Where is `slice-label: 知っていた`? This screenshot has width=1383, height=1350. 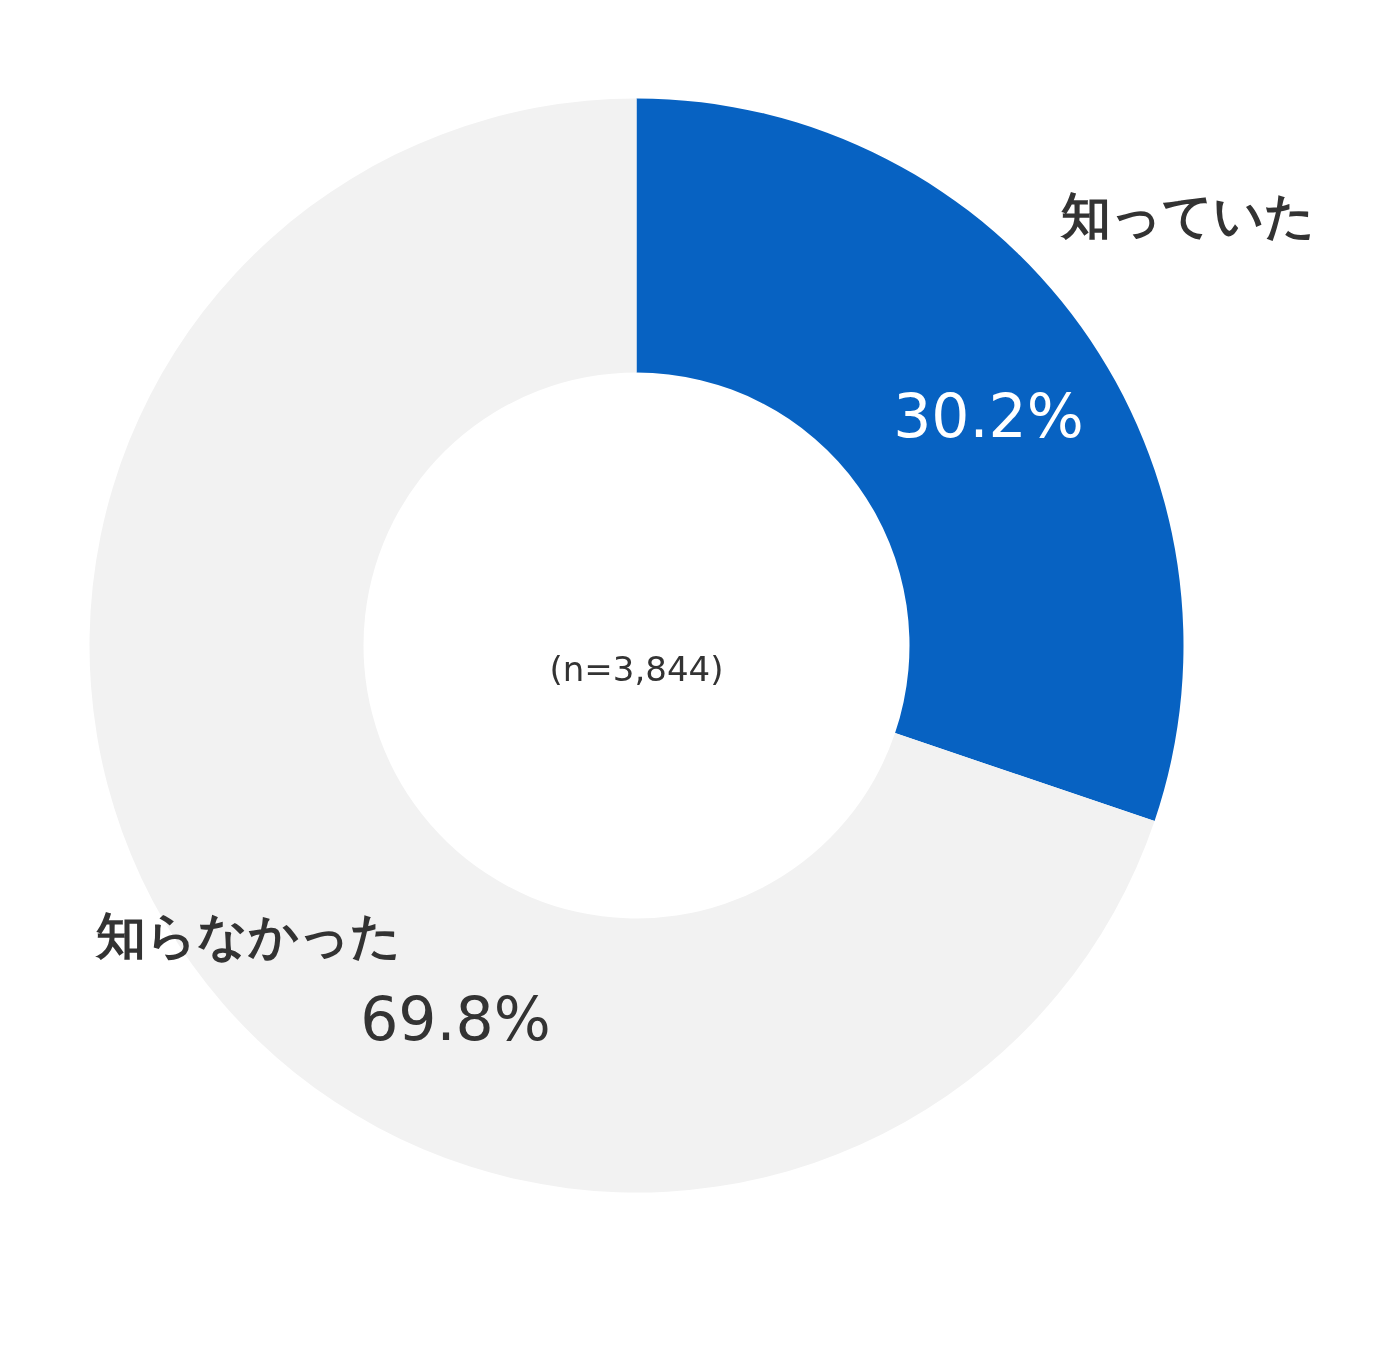 slice-label: 知っていた is located at coordinates (1187, 215).